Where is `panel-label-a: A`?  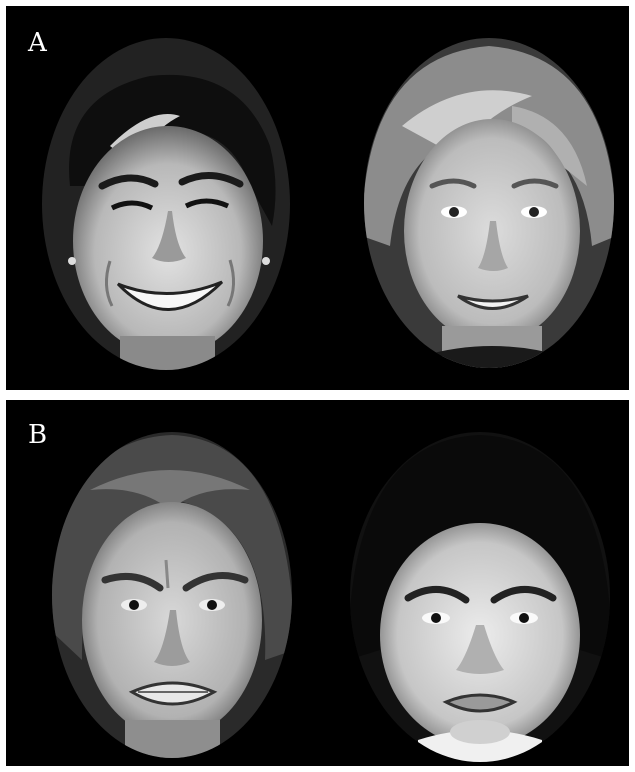
panel-label-a: A is located at coordinates (37, 43).